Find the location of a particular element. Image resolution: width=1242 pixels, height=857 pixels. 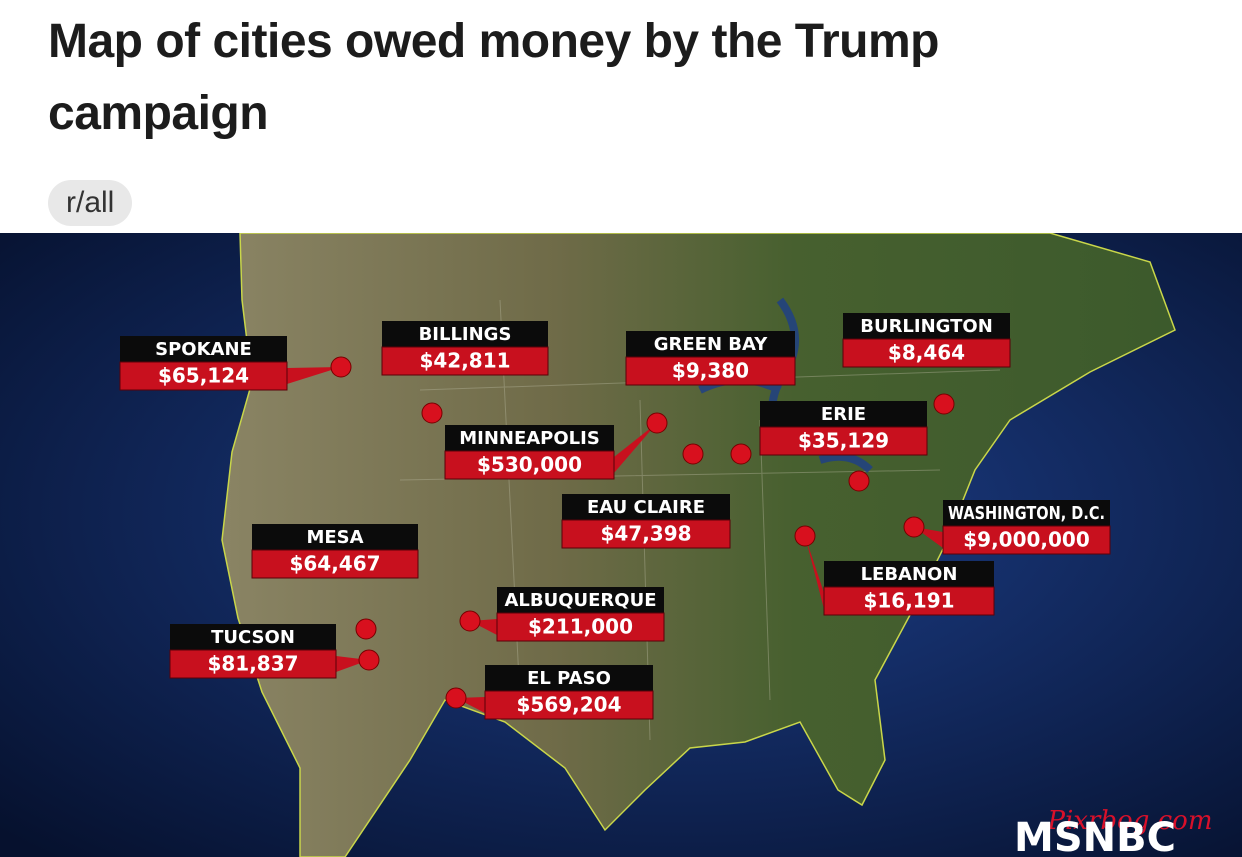

city-name: EL PASO is located at coordinates (569, 678).